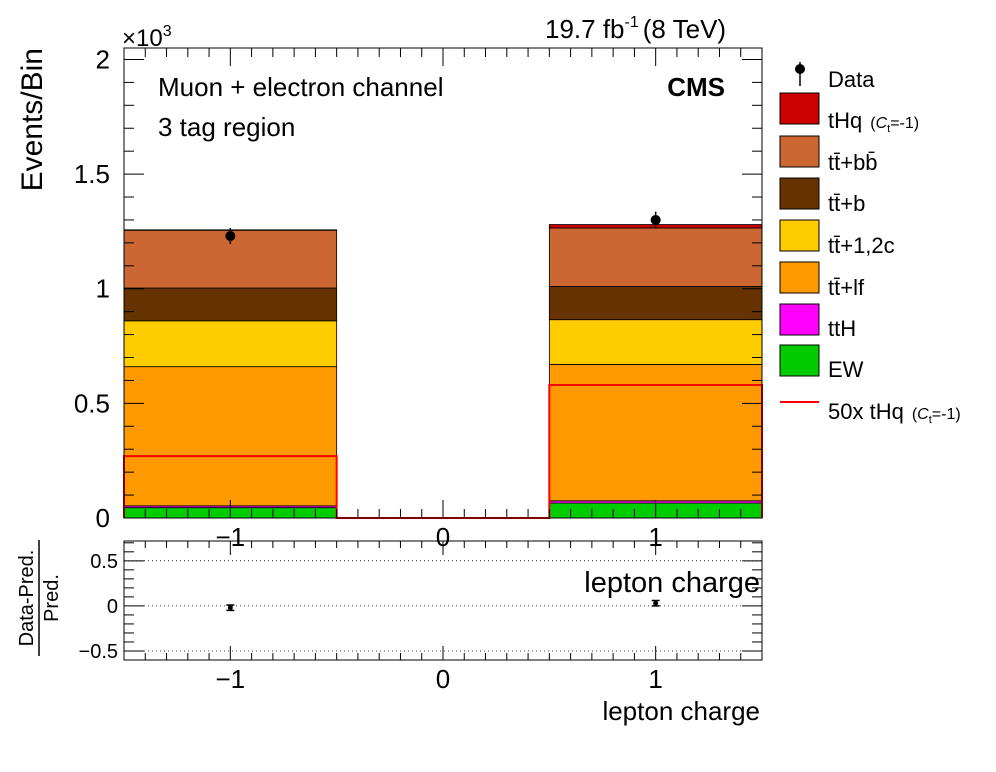  Describe the element at coordinates (672, 583) in the screenshot. I see `ratio-inner-label: lepton charge` at that location.